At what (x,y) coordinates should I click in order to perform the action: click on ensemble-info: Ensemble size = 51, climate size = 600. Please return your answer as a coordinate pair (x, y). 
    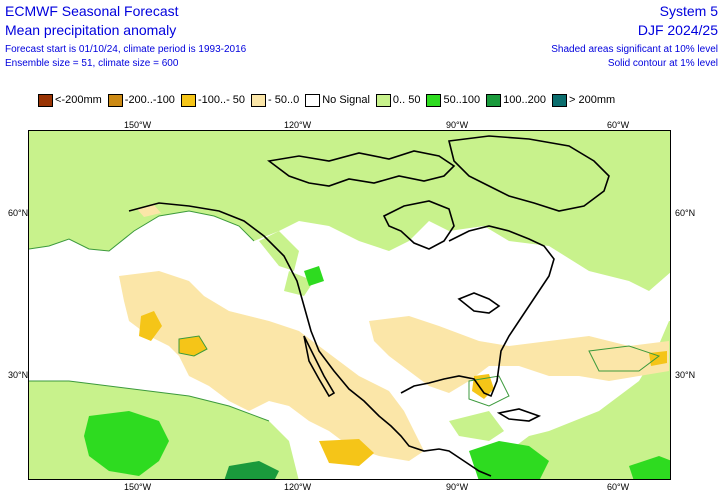
    Looking at the image, I should click on (92, 63).